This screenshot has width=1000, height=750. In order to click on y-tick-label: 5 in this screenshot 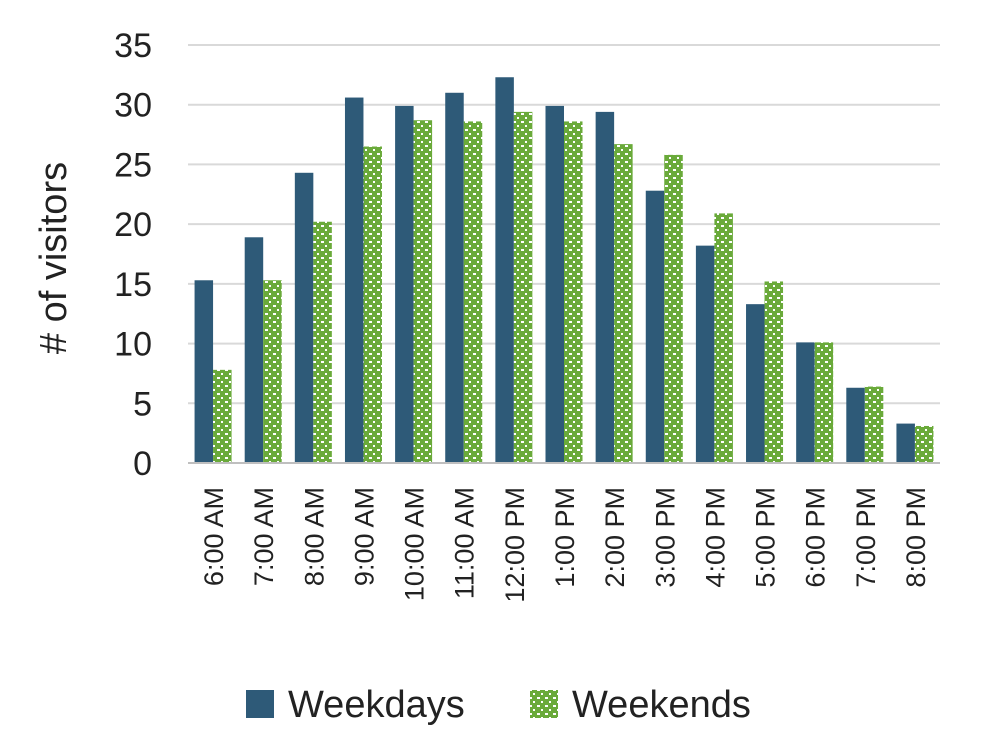, I will do `click(142, 404)`.